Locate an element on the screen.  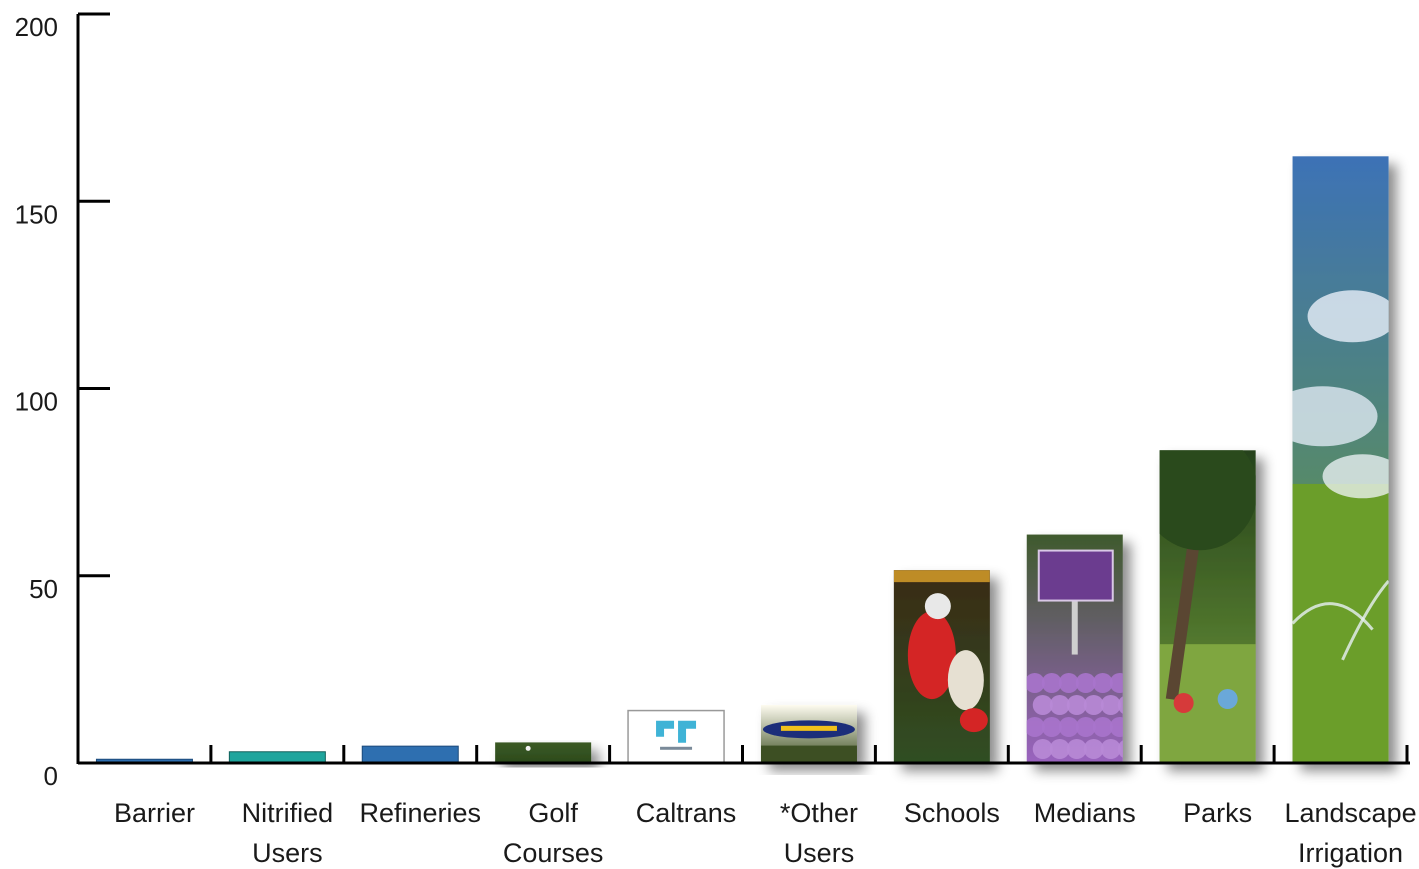
sign is located at coordinates (1075, 575).